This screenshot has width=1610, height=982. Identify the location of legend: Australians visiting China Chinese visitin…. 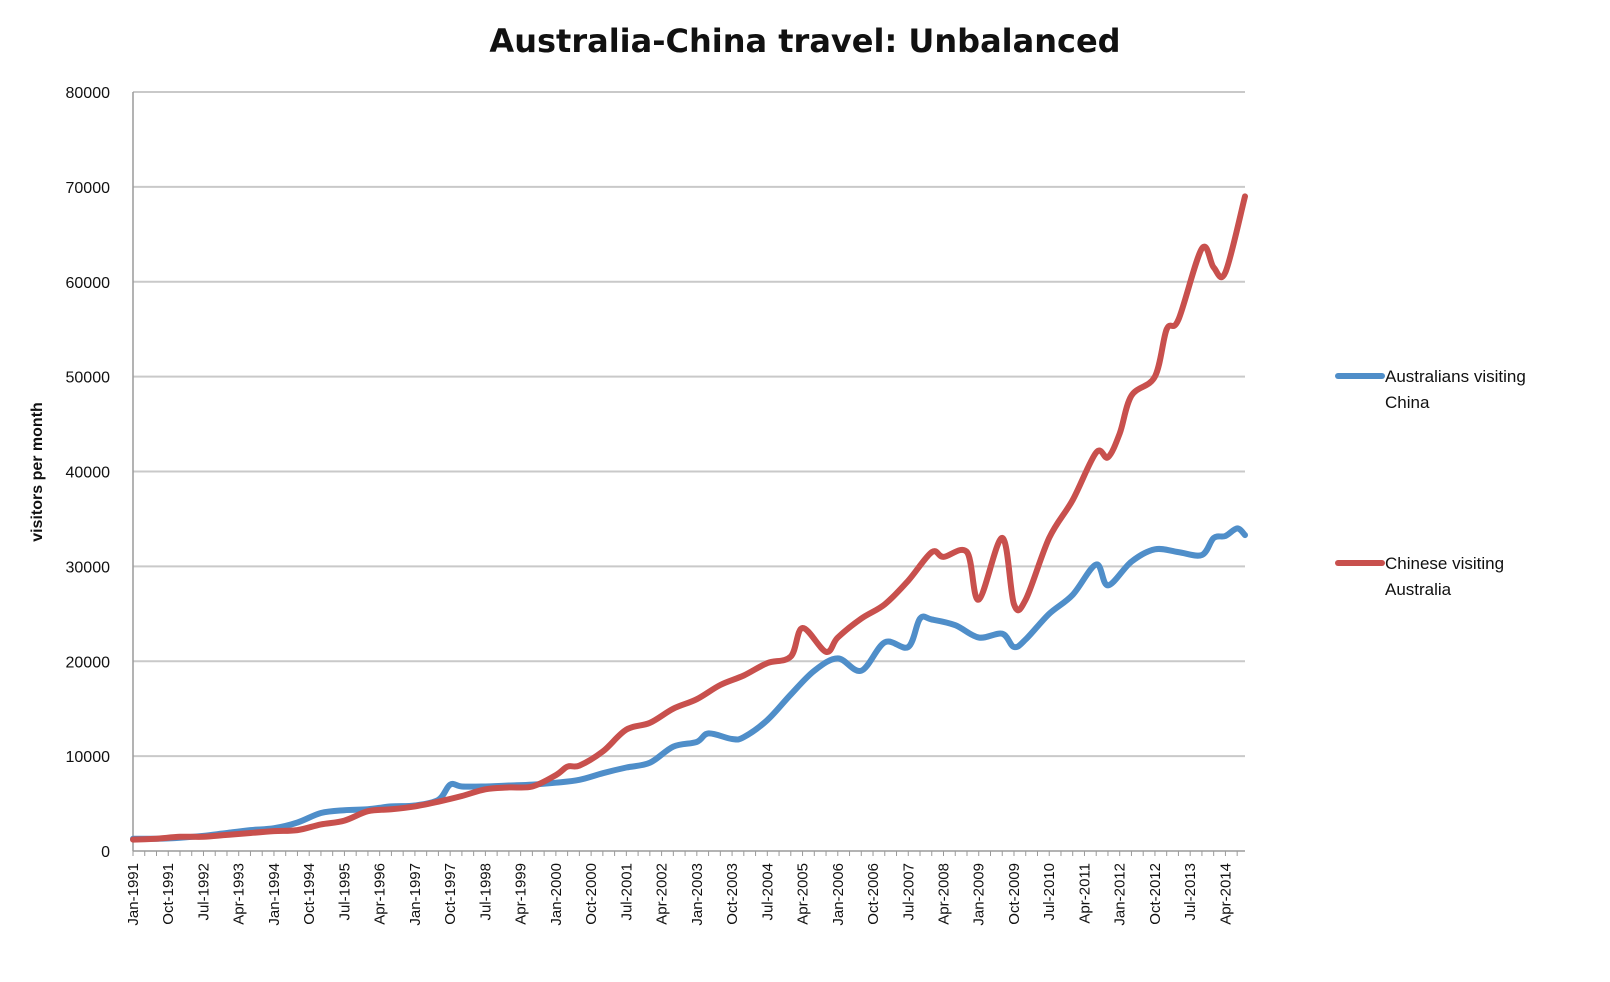
(1430, 483).